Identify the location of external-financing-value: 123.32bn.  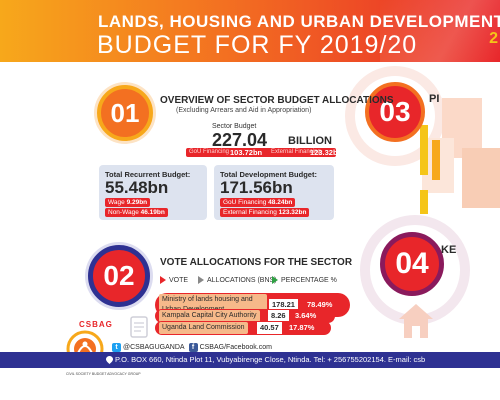
(326, 152).